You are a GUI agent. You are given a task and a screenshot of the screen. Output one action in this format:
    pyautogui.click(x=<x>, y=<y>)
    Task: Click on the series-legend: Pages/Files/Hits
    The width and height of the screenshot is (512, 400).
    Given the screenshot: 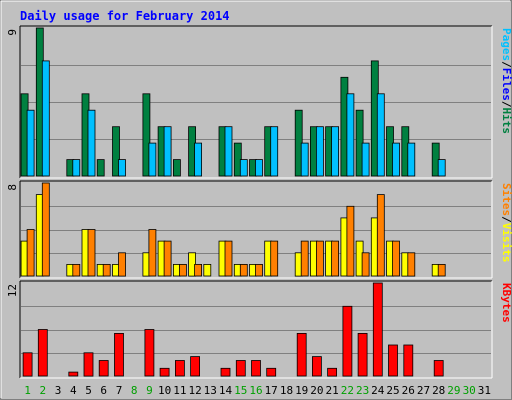 What is the action you would take?
    pyautogui.click(x=506, y=81)
    